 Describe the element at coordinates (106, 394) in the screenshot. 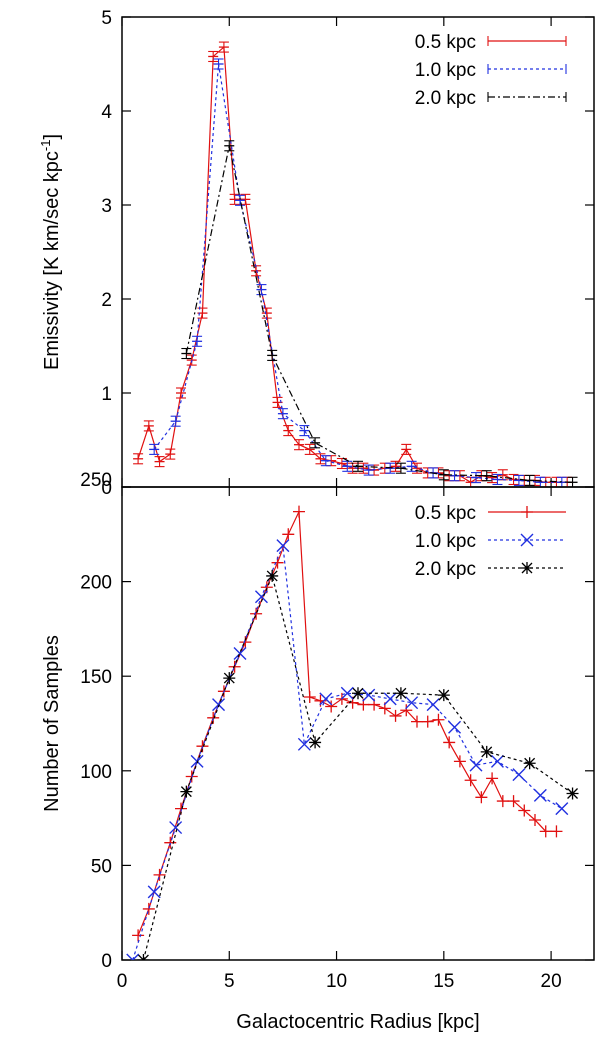

I see `y-tick-label: 1` at that location.